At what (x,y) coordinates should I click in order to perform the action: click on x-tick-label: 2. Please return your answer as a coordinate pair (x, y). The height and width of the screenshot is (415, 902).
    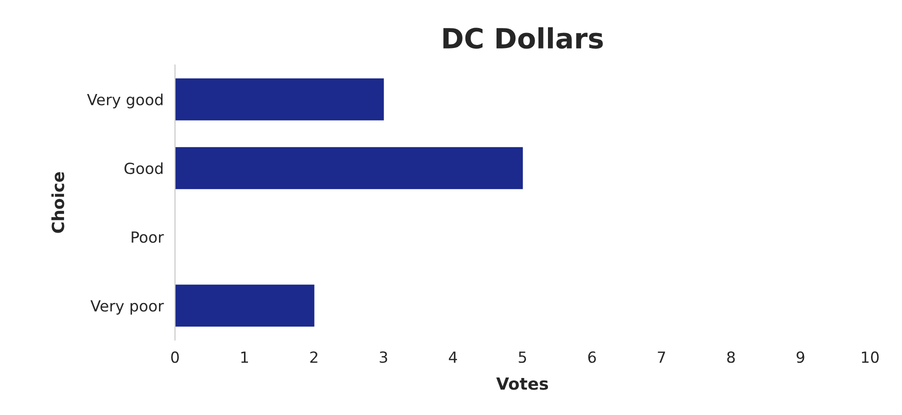
    Looking at the image, I should click on (314, 357).